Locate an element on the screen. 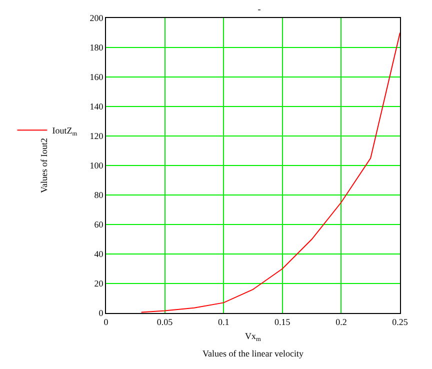 The height and width of the screenshot is (369, 432). text: Vx$_{m}$ is located at coordinates (253, 337).